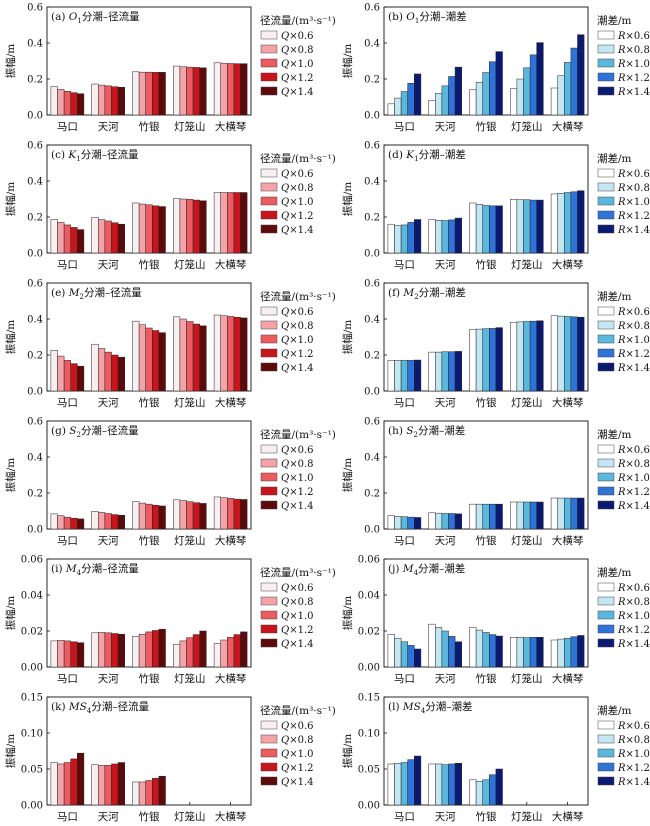  What do you see at coordinates (111, 16) in the screenshot?
I see `title-text: 分潮–径流量` at bounding box center [111, 16].